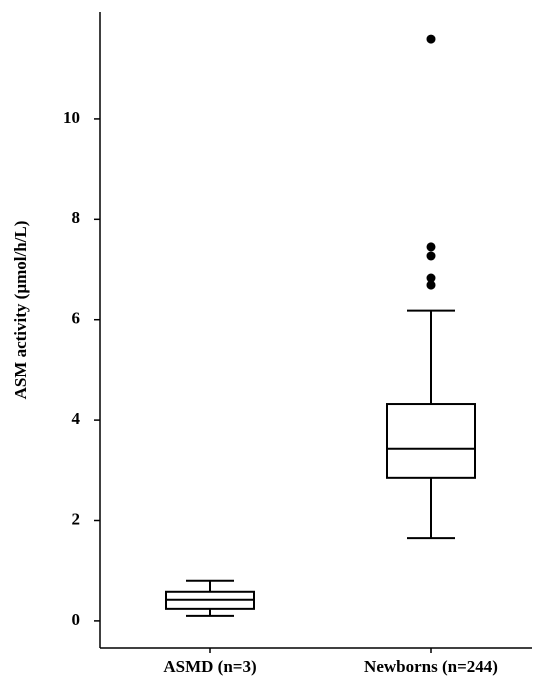 The width and height of the screenshot is (550, 687). I want to click on y-tick-label: 2, so click(76, 518).